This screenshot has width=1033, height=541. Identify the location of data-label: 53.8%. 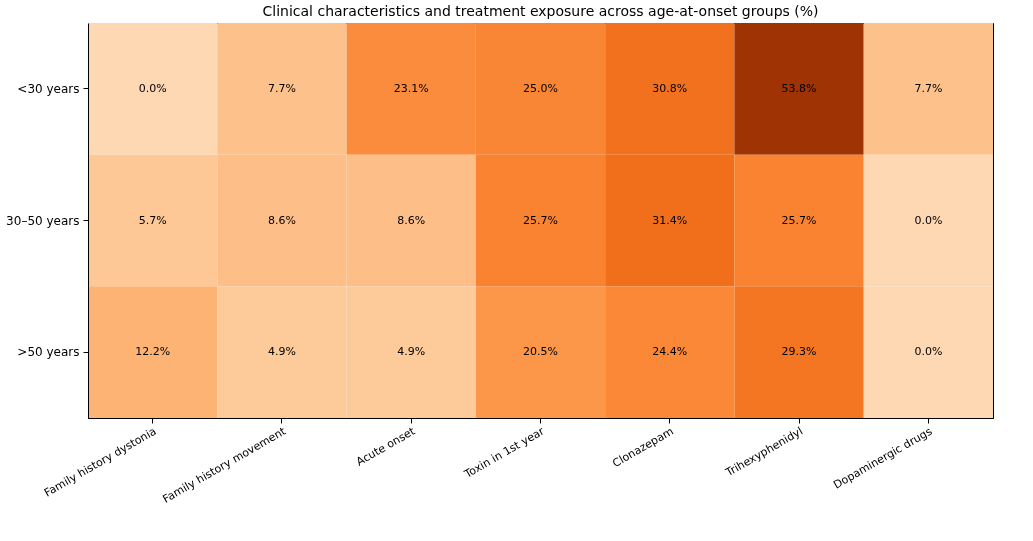
(799, 88).